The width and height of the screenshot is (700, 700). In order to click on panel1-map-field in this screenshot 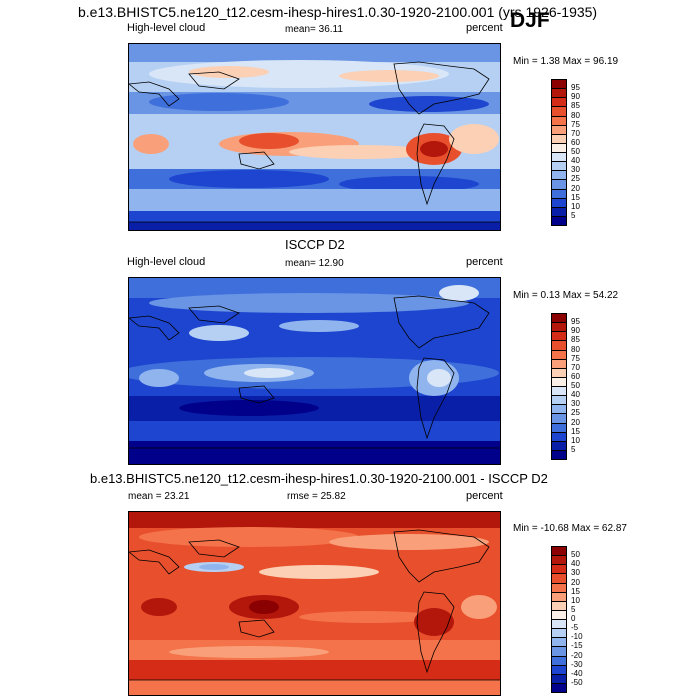, I will do `click(314, 137)`.